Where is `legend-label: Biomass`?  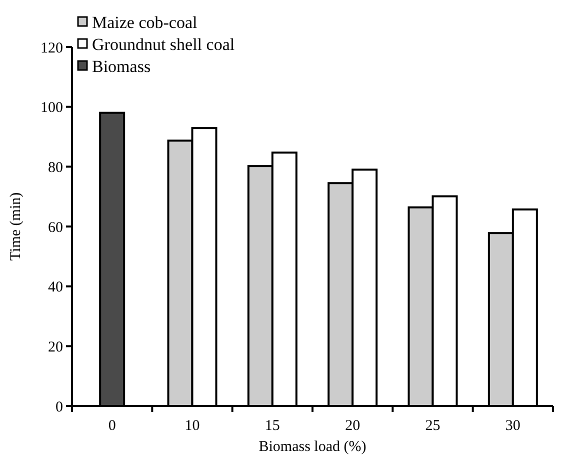 legend-label: Biomass is located at coordinates (121, 66).